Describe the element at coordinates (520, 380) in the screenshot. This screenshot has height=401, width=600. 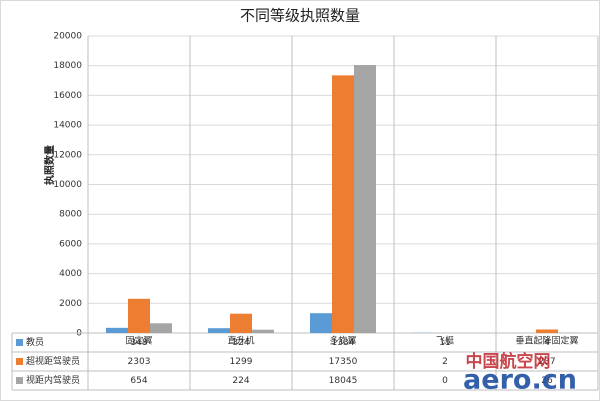
I see `watermark-logo: aero.cn` at that location.